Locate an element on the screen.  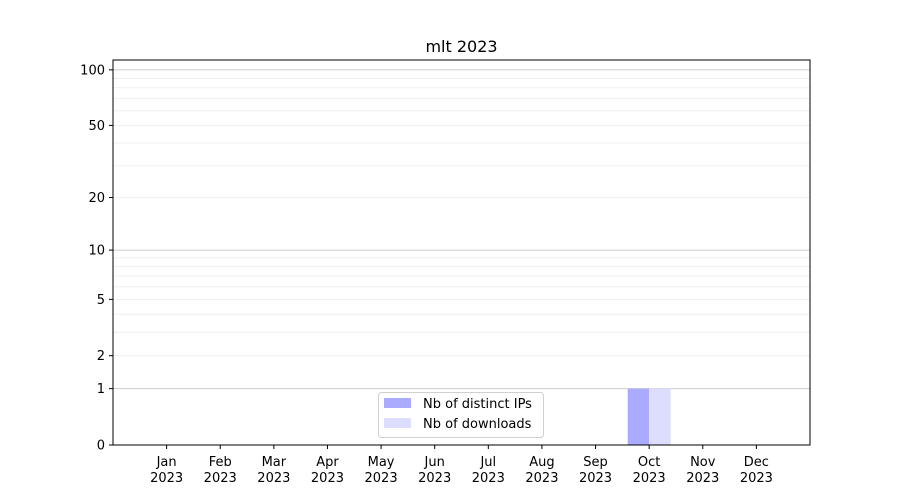
bar-distinct-ips is located at coordinates (638, 416).